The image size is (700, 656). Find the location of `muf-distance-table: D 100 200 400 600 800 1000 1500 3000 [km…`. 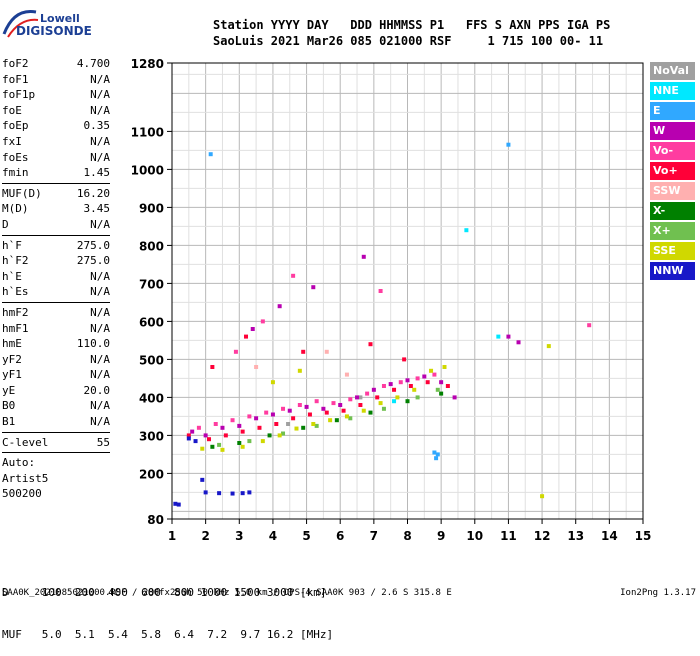

muf-distance-table: D 100 200 400 600 800 1000 1500 3000 [km… is located at coordinates (167, 607).